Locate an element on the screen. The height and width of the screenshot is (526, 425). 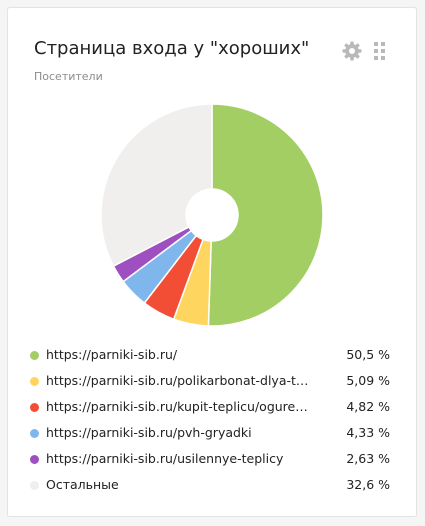
legend-label: https://parniki-sib.ru/usilennye-teplicy is located at coordinates (165, 458).